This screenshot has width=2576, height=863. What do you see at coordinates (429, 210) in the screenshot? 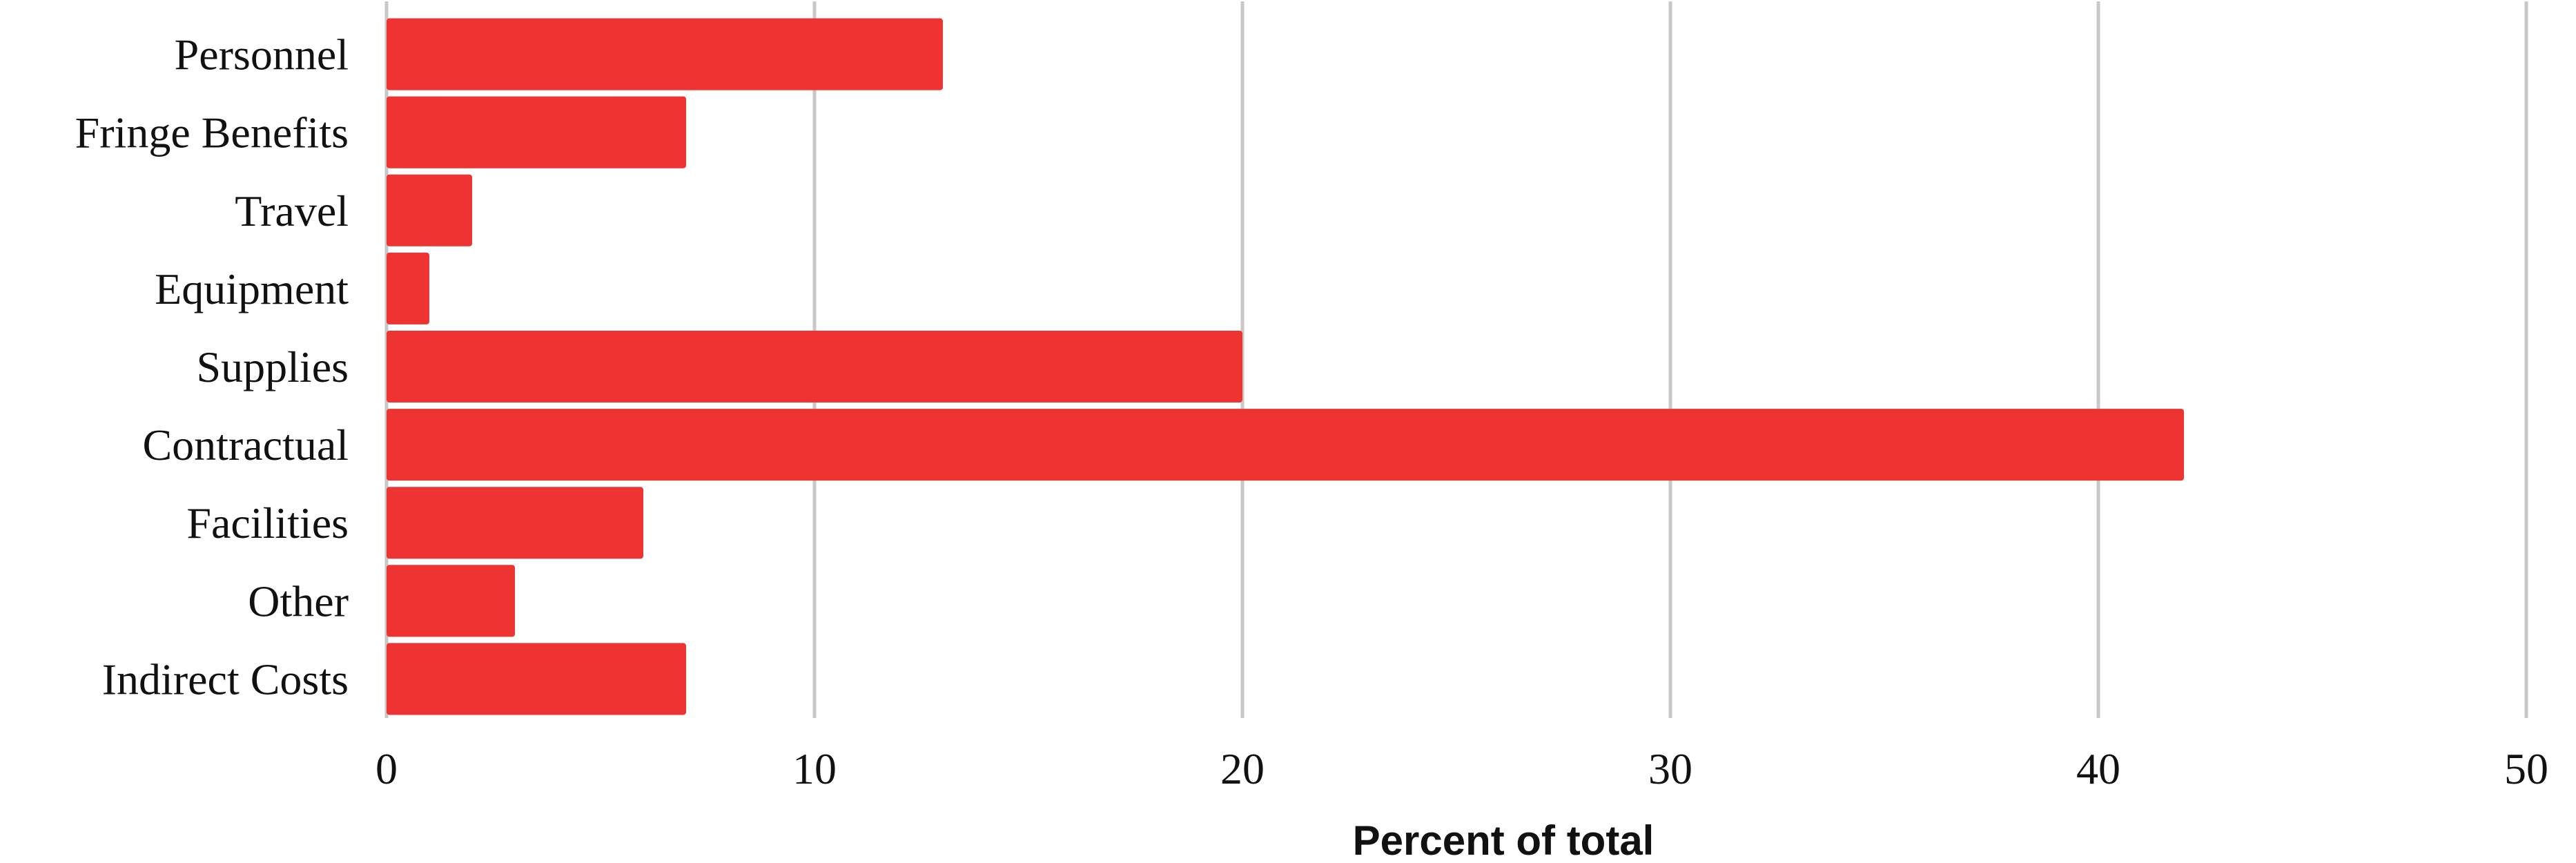
I see `bar-travel` at bounding box center [429, 210].